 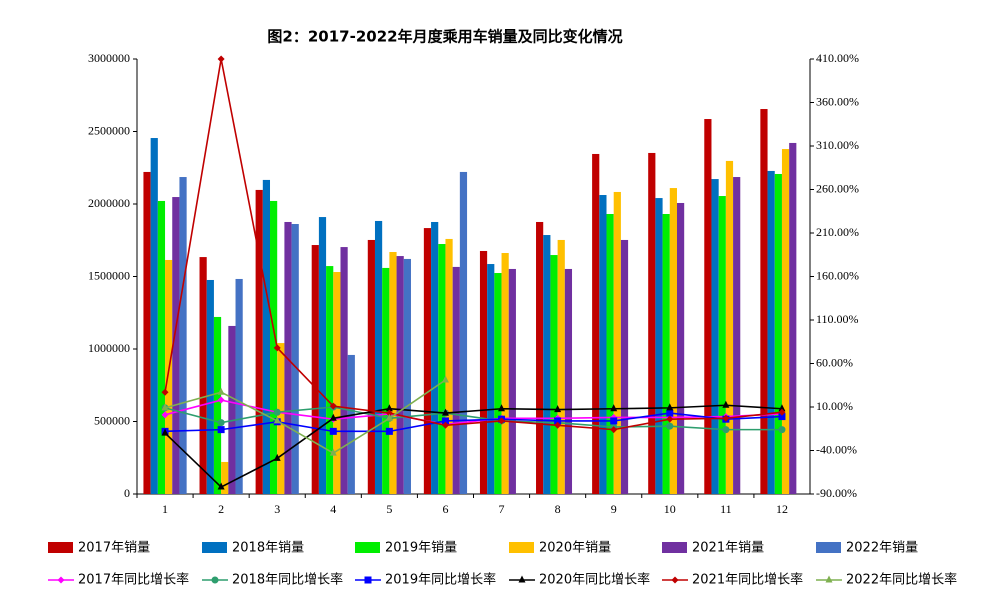 What do you see at coordinates (837, 275) in the screenshot?
I see `y2-tick-label: 160.00%` at bounding box center [837, 275].